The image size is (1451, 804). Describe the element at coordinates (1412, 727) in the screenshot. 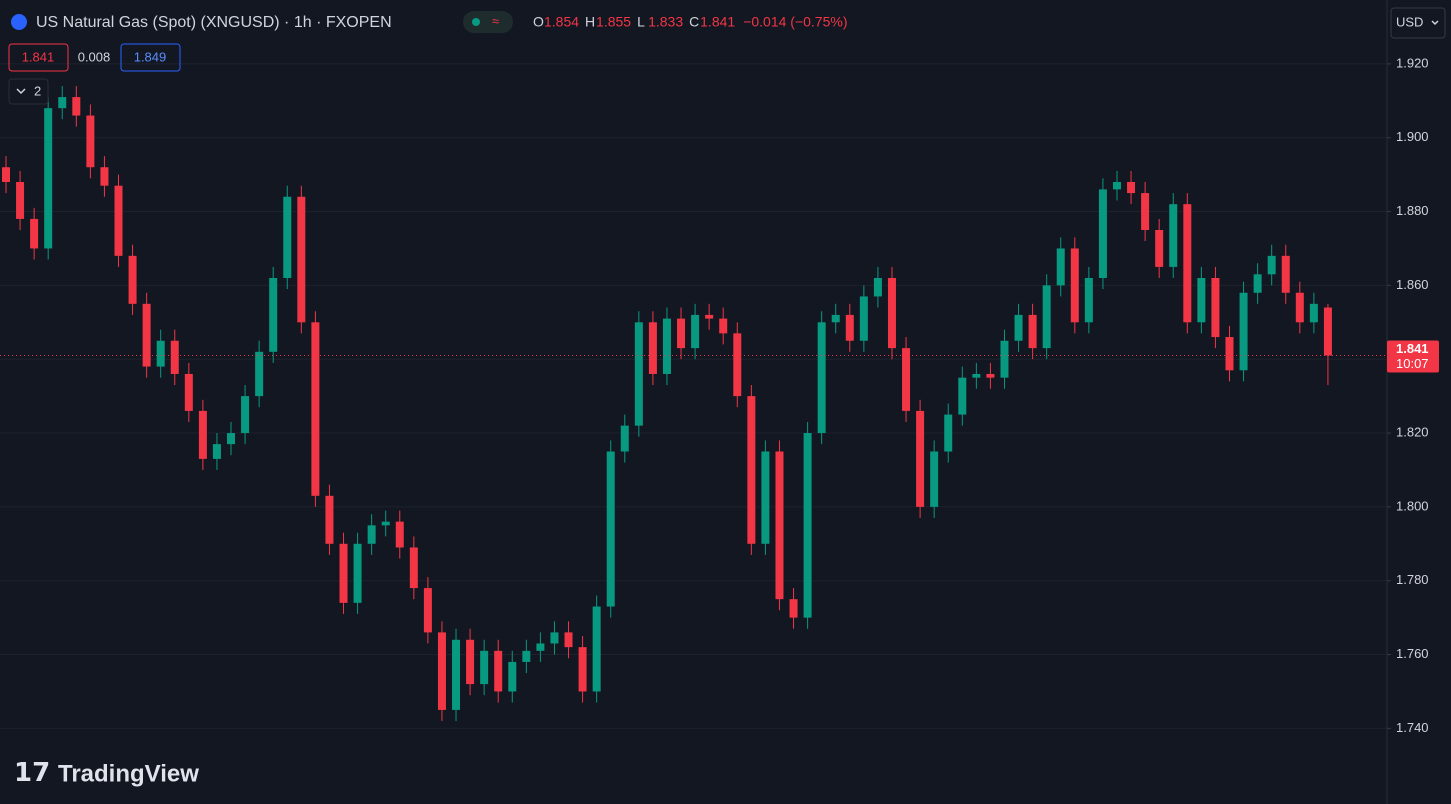

I see `y-tick-label: 1.740` at that location.